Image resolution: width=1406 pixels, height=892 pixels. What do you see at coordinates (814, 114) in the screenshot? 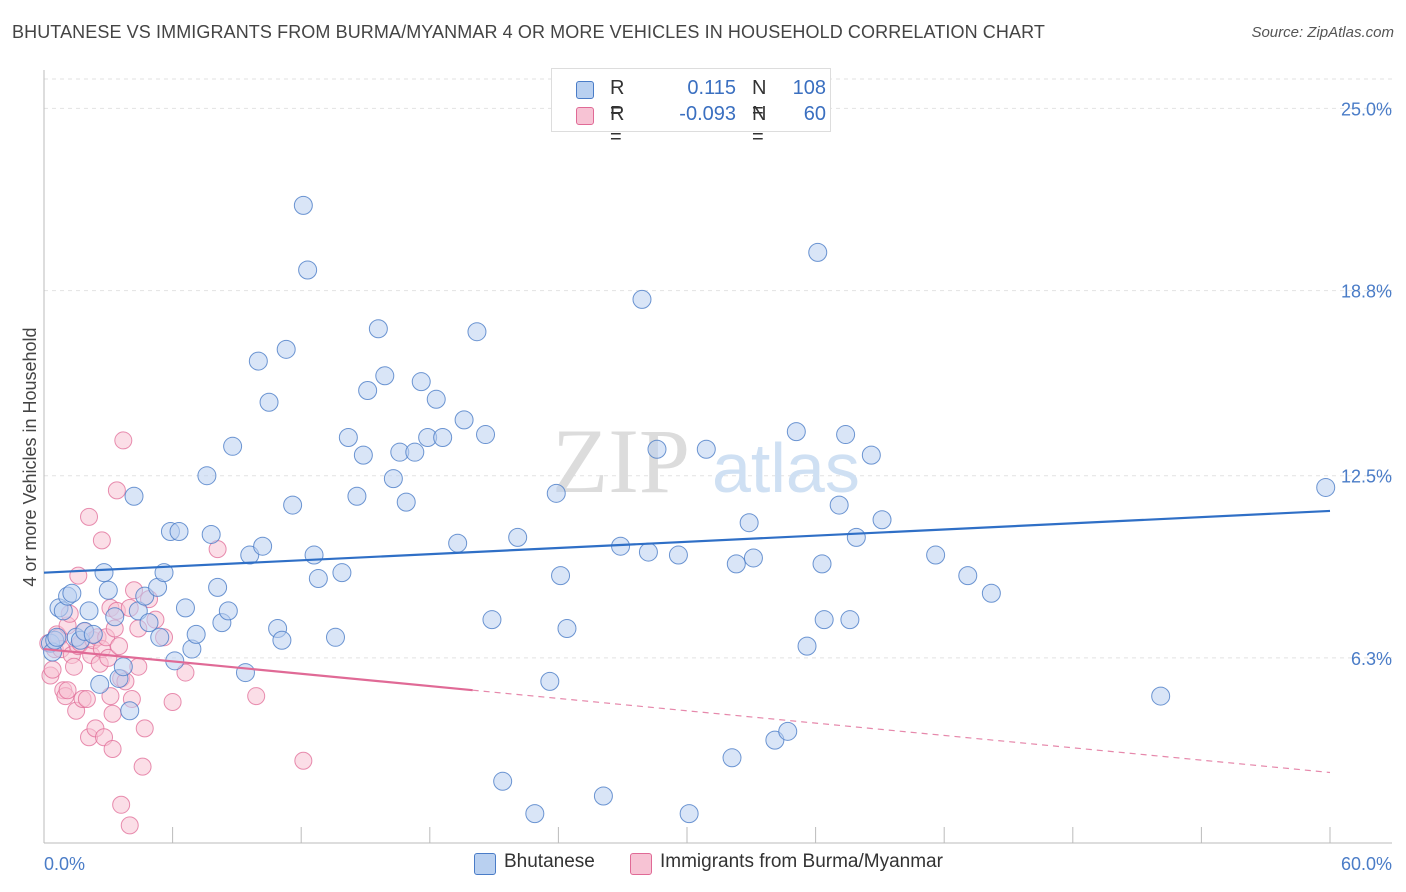
I see `legend-n-value: 60` at bounding box center [814, 114].